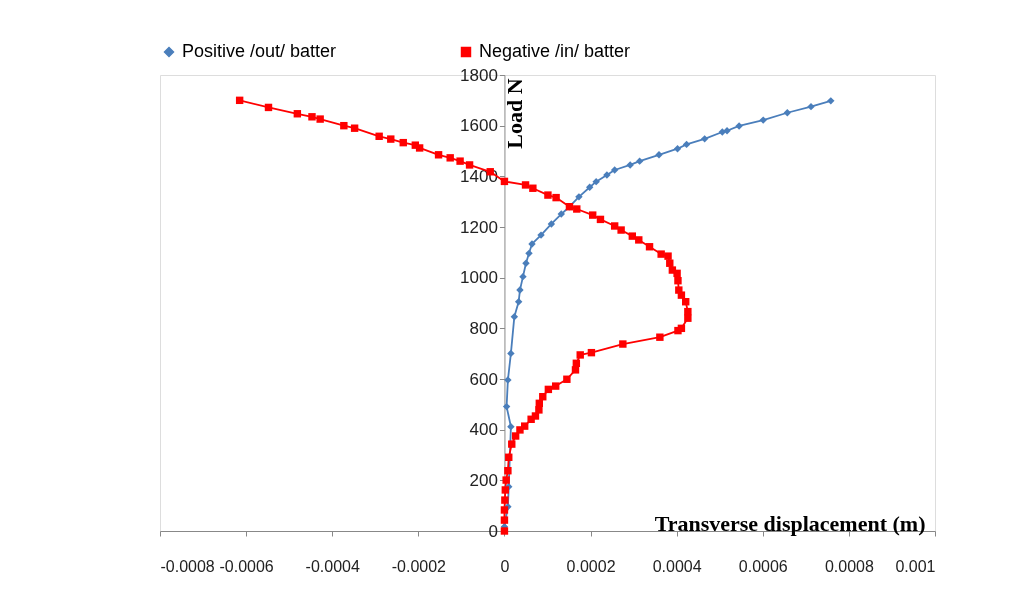 The height and width of the screenshot is (598, 1018). What do you see at coordinates (479, 75) in the screenshot?
I see `y-tick-label: 1800` at bounding box center [479, 75].